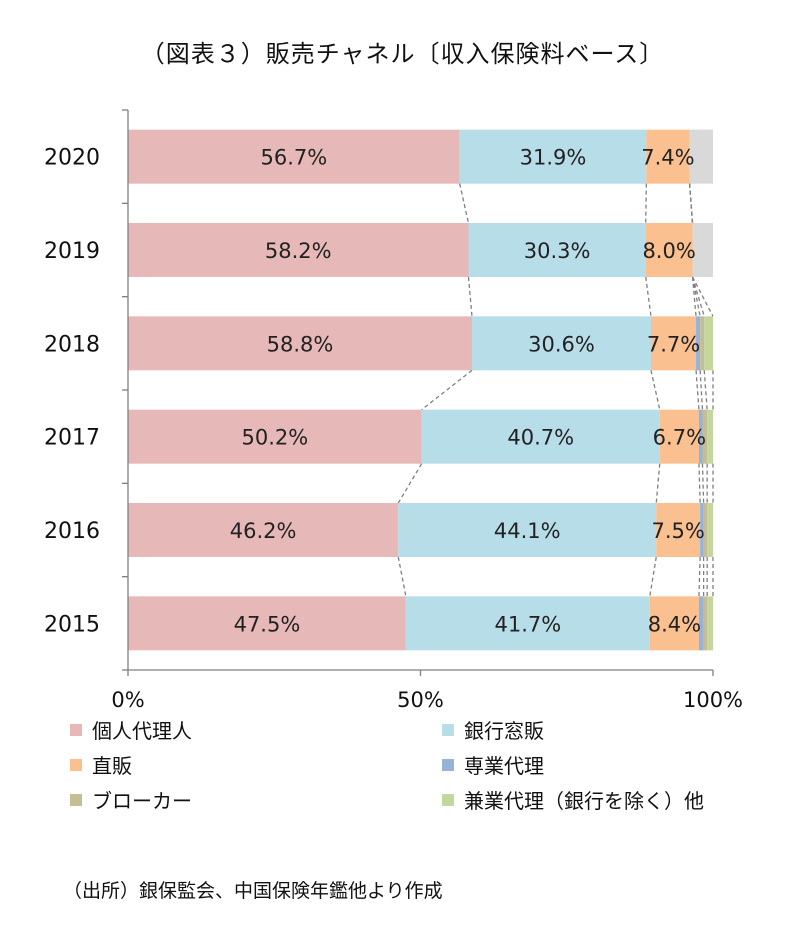  I want to click on legend-label: ブローカー, so click(142, 801).